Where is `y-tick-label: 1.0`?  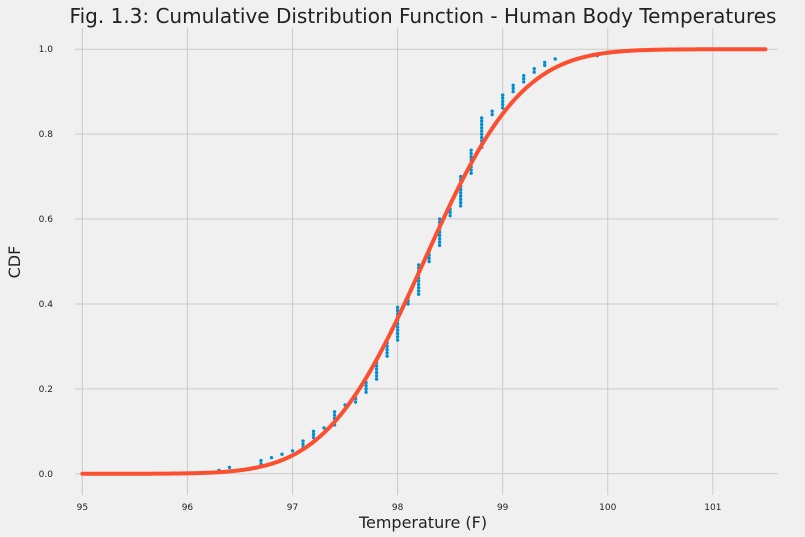 y-tick-label: 1.0 is located at coordinates (46, 50).